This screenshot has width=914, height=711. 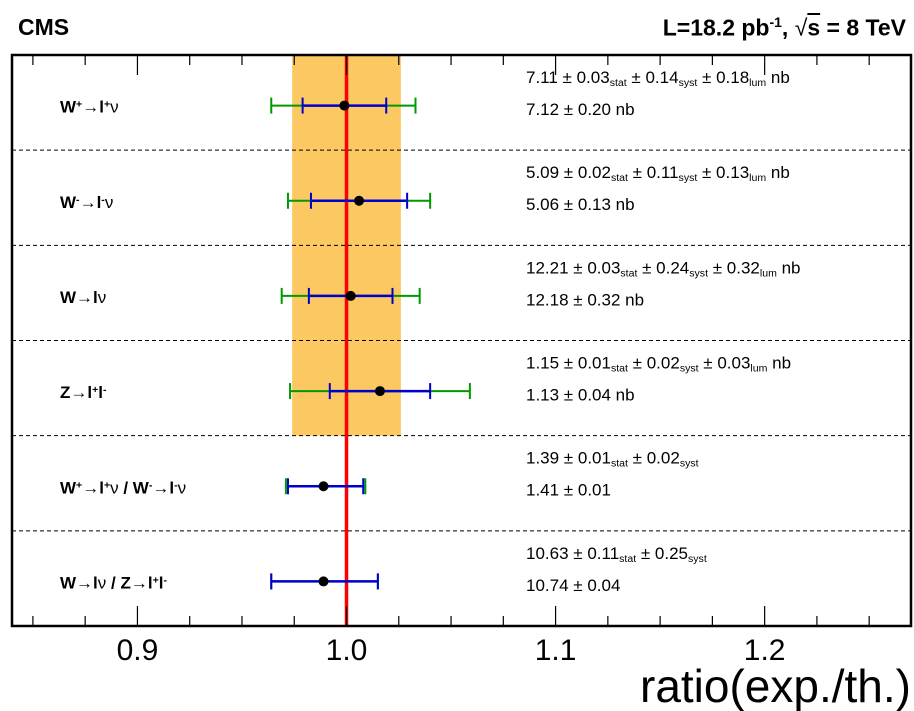 I want to click on process-label: Z→l+l-, so click(x=83, y=392).